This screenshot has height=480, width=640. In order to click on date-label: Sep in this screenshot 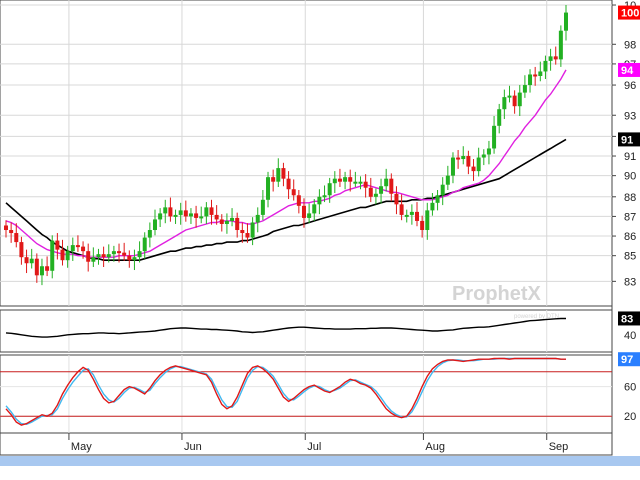, I will do `click(559, 447)`.